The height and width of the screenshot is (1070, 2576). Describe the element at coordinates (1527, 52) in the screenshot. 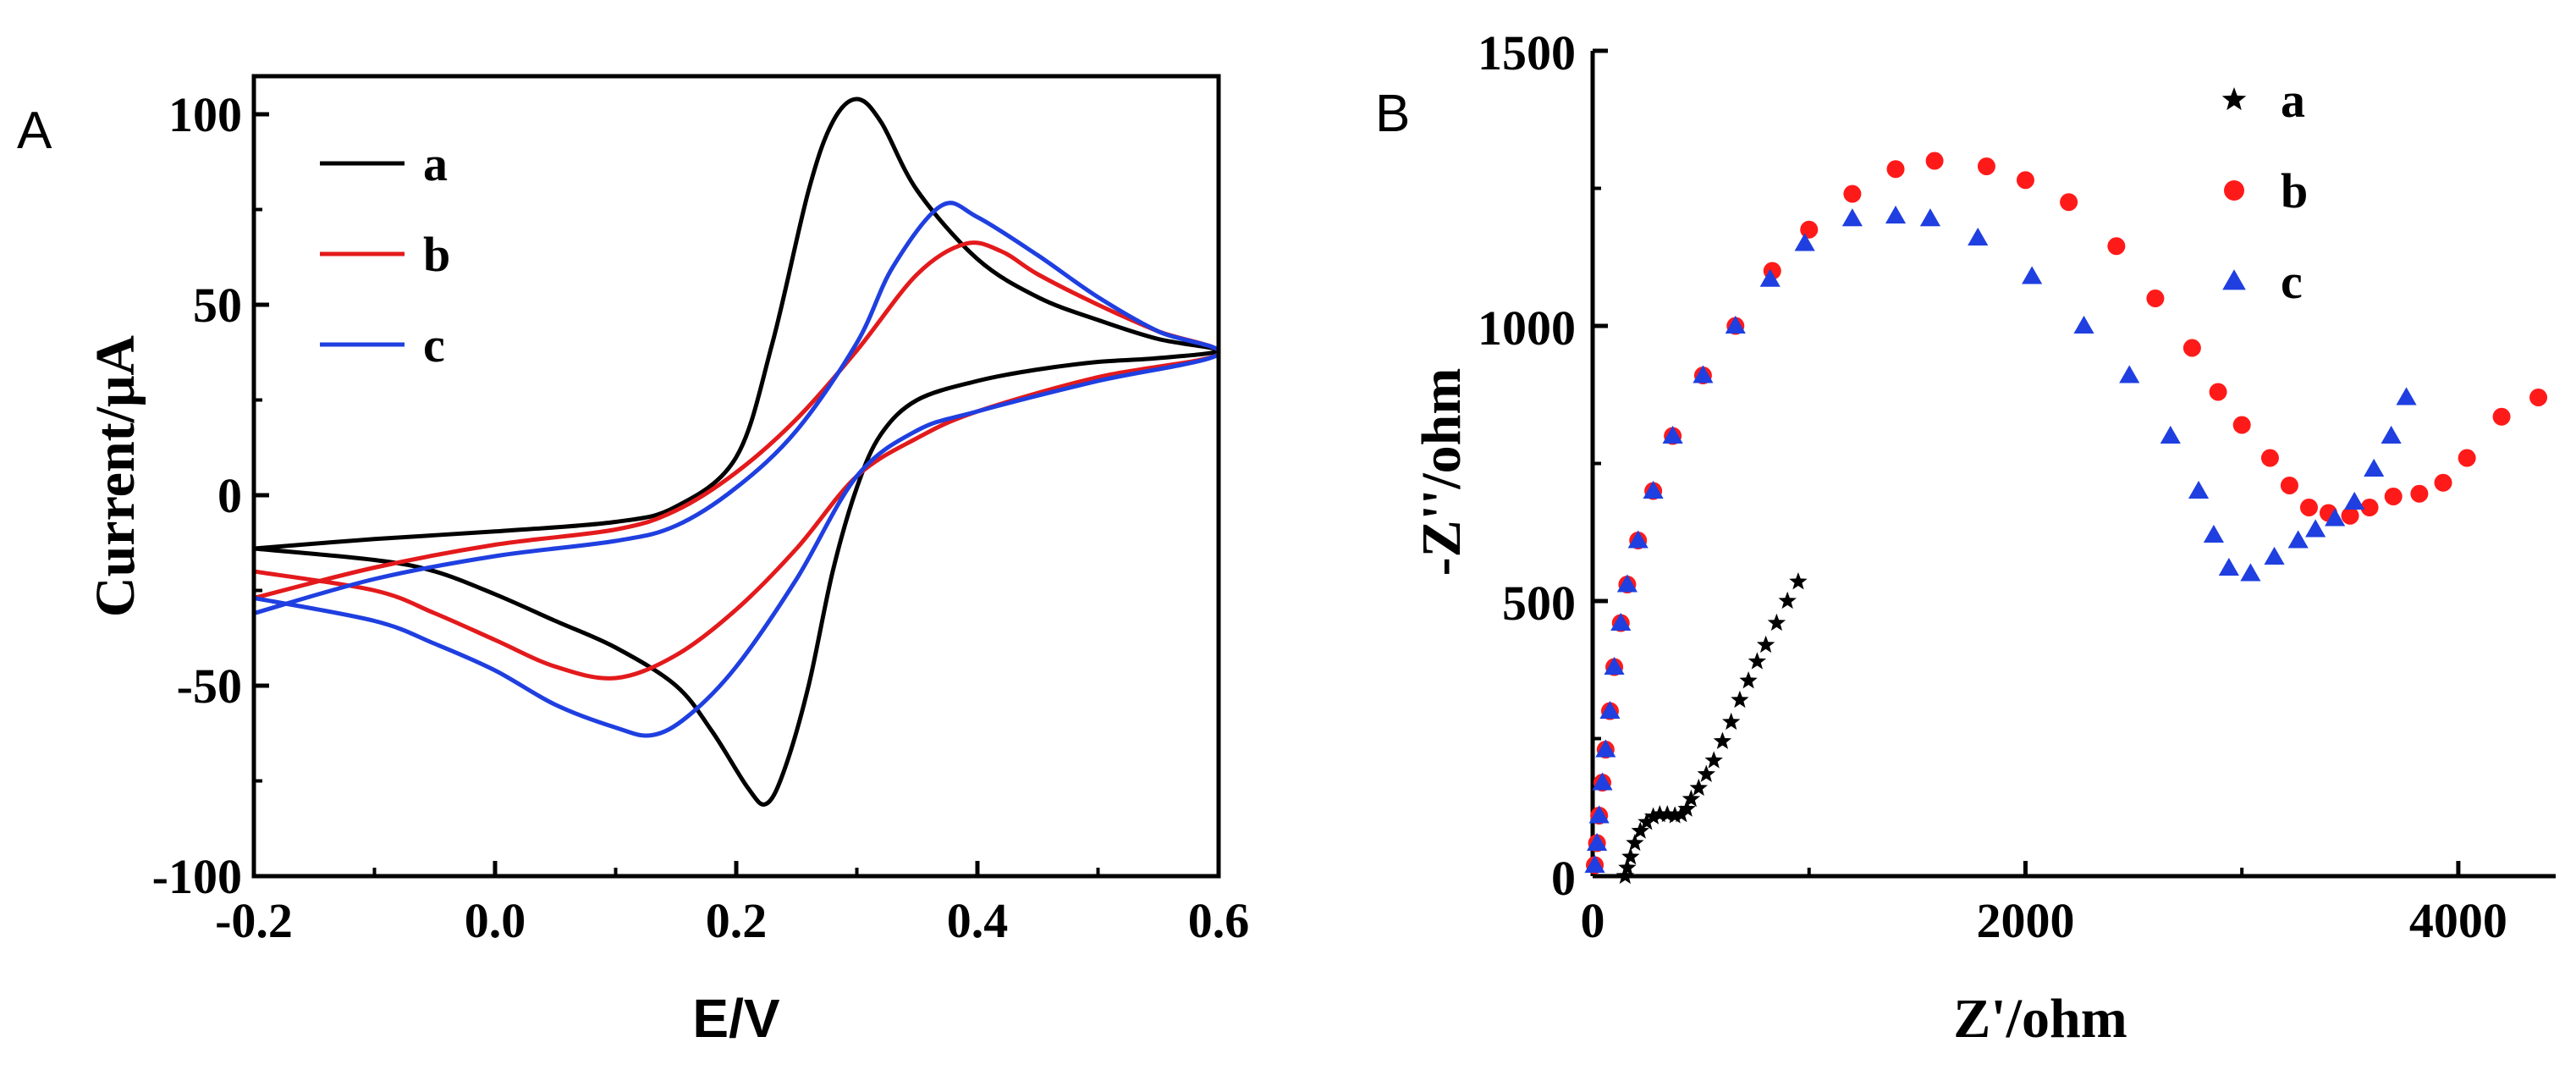

I see `panel-b-y-tick-label: 1500` at that location.